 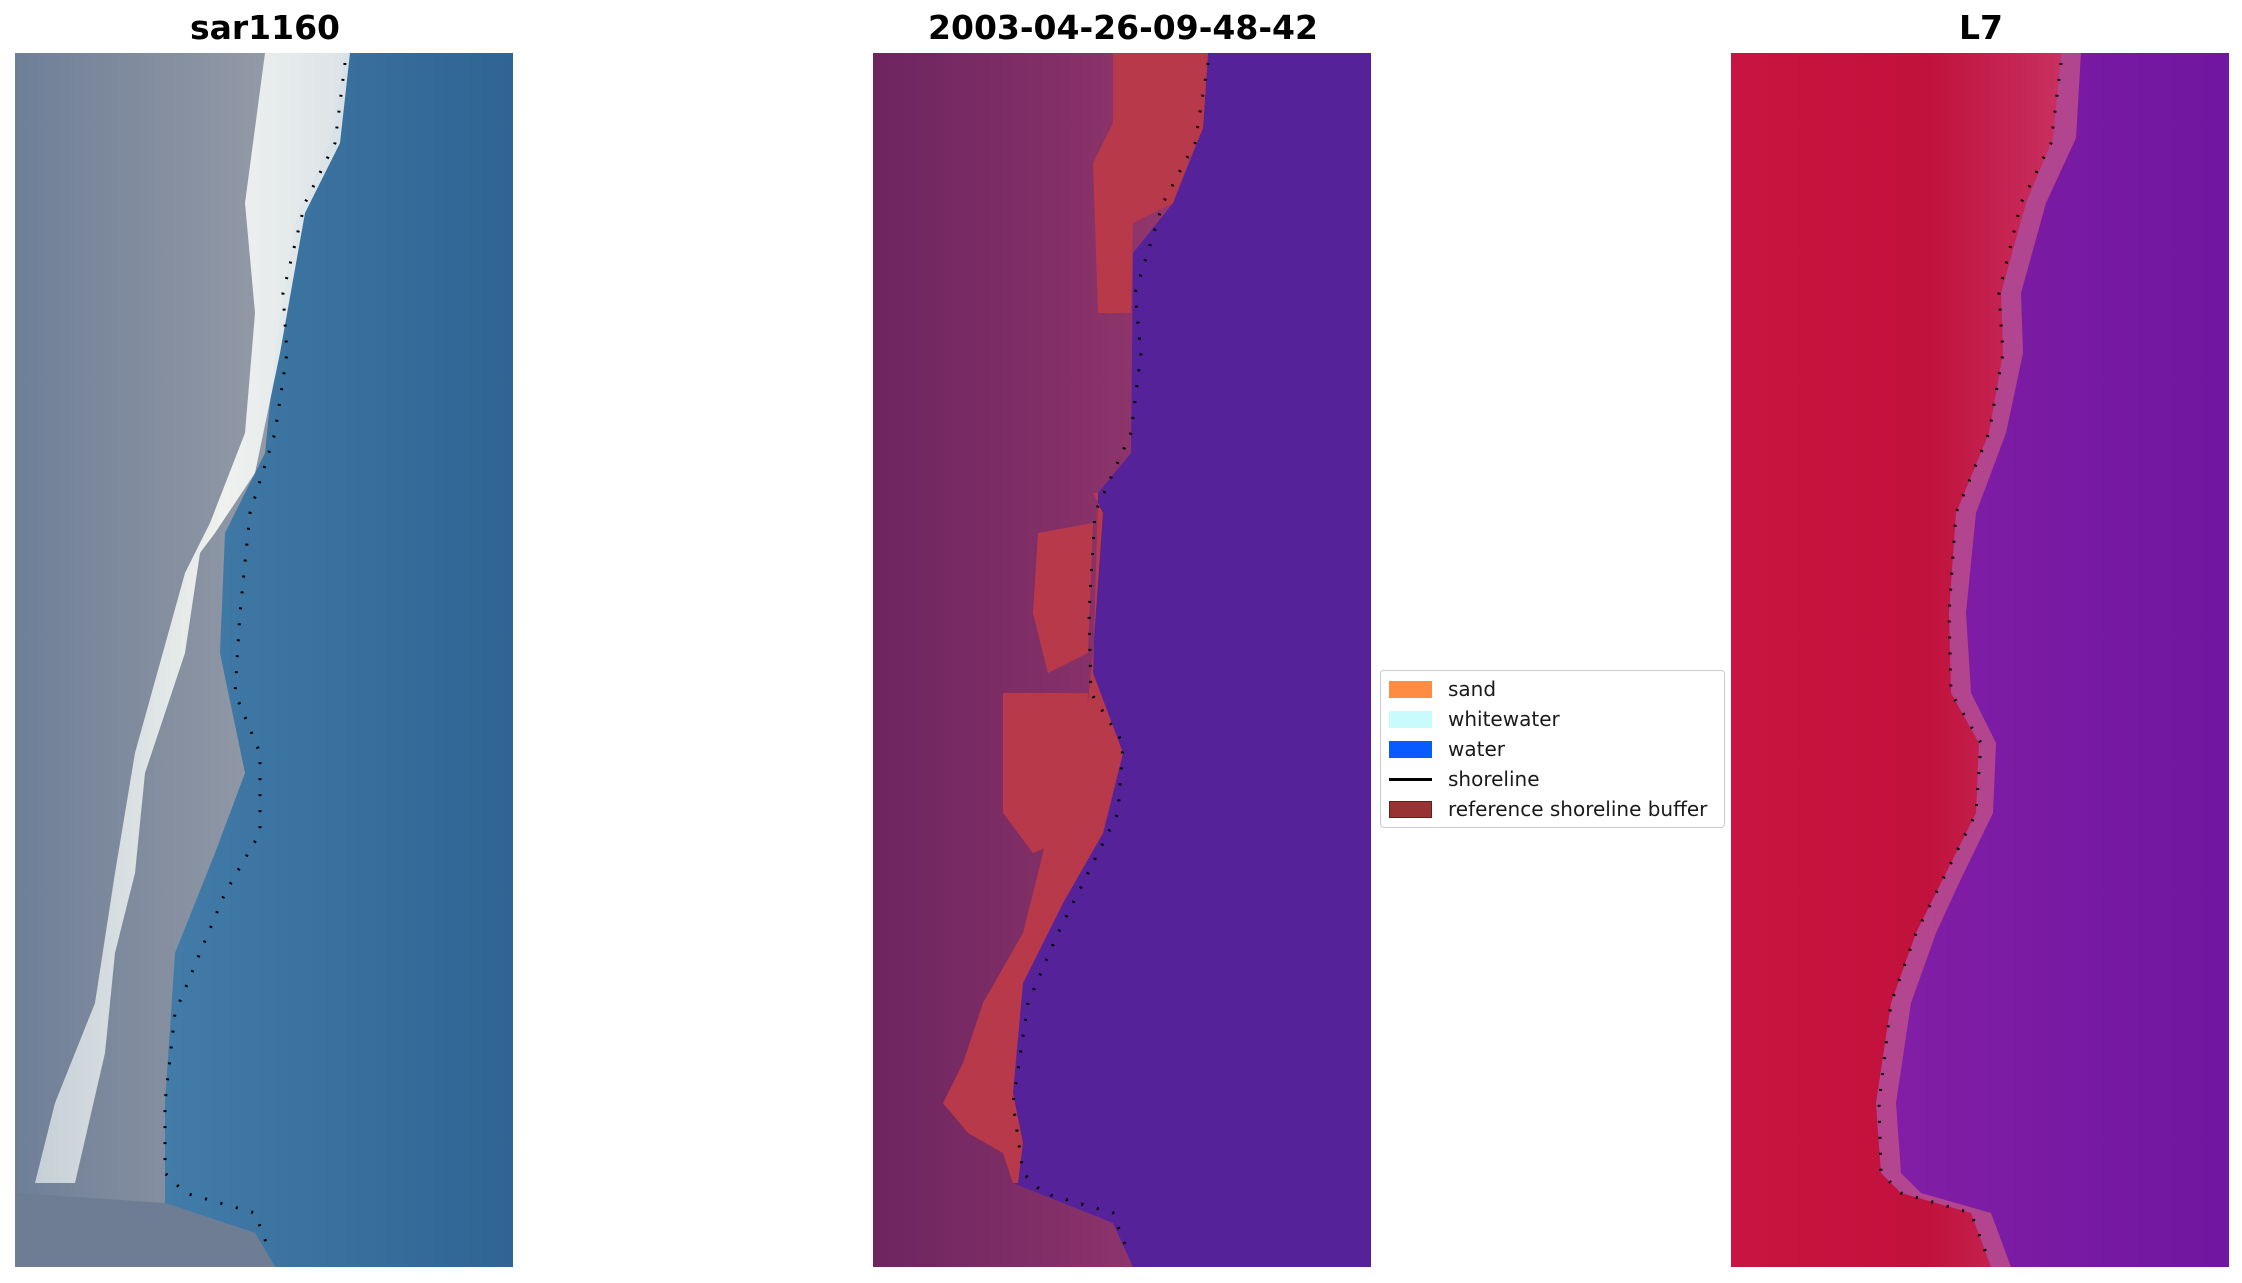 I want to click on whitewater-swatch, so click(x=1410, y=719).